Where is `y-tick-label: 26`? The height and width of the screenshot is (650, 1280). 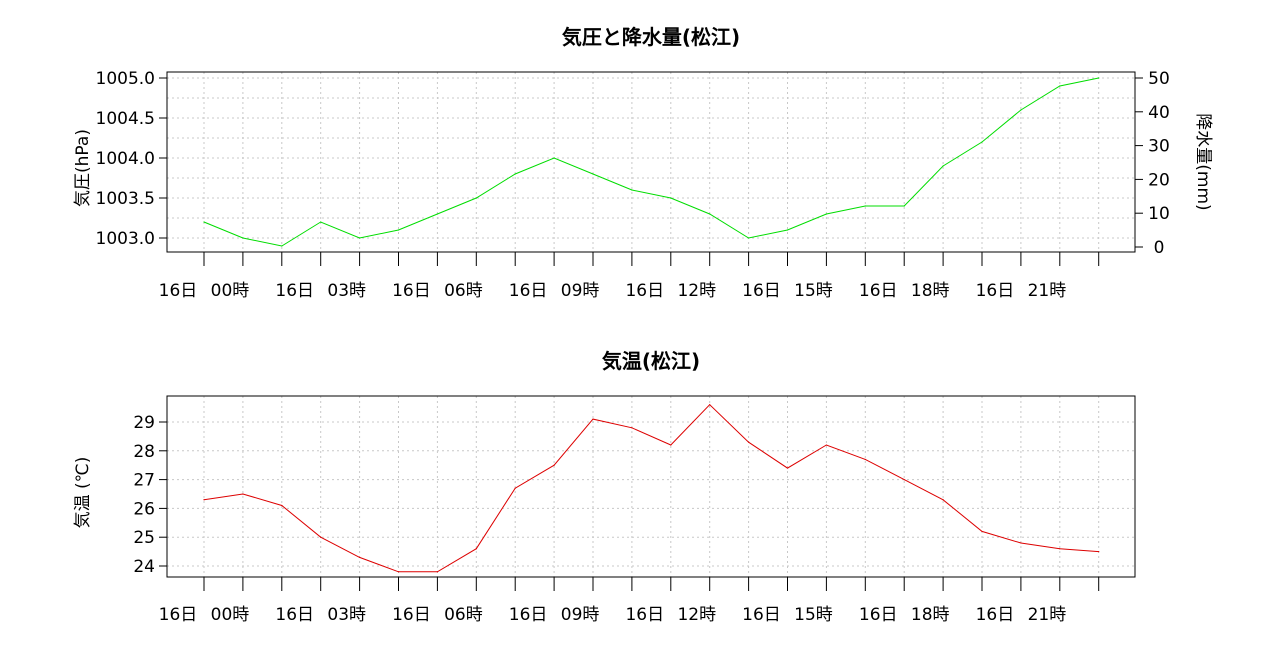 y-tick-label: 26 is located at coordinates (144, 509).